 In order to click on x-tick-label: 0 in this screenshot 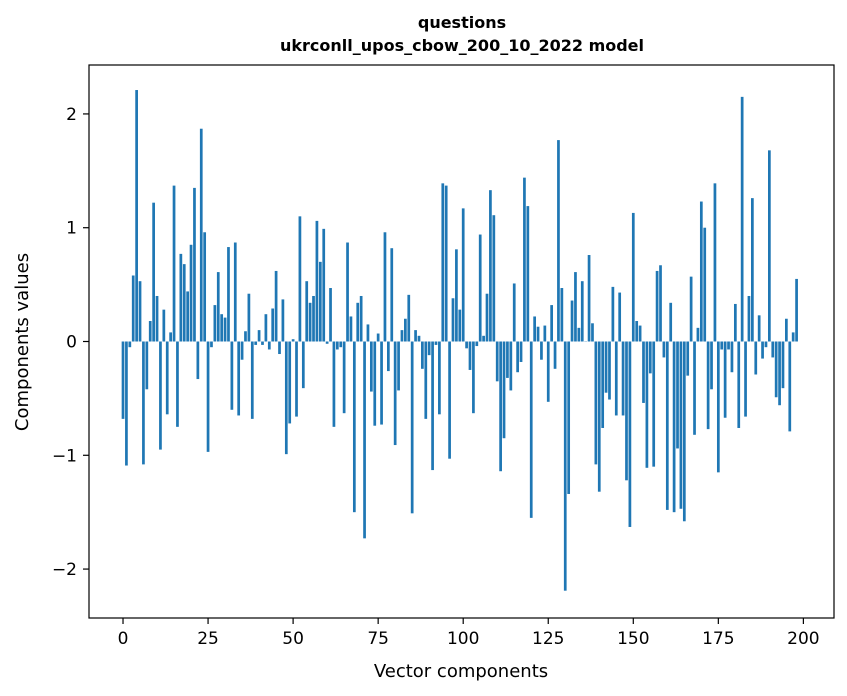, I will do `click(123, 639)`.